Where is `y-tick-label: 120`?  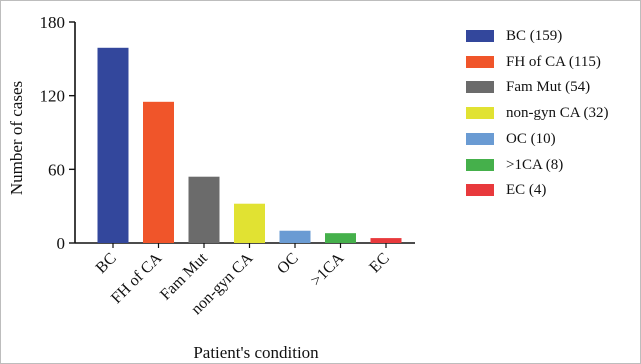
y-tick-label: 120 is located at coordinates (53, 96).